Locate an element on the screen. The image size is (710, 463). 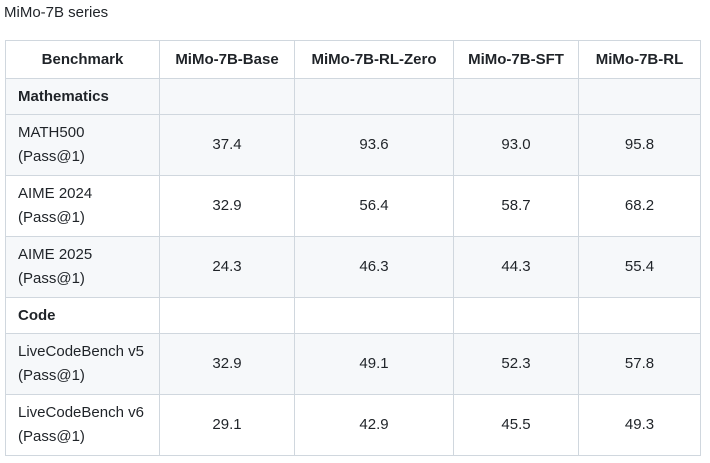
section-row-code: Code is located at coordinates (353, 315).